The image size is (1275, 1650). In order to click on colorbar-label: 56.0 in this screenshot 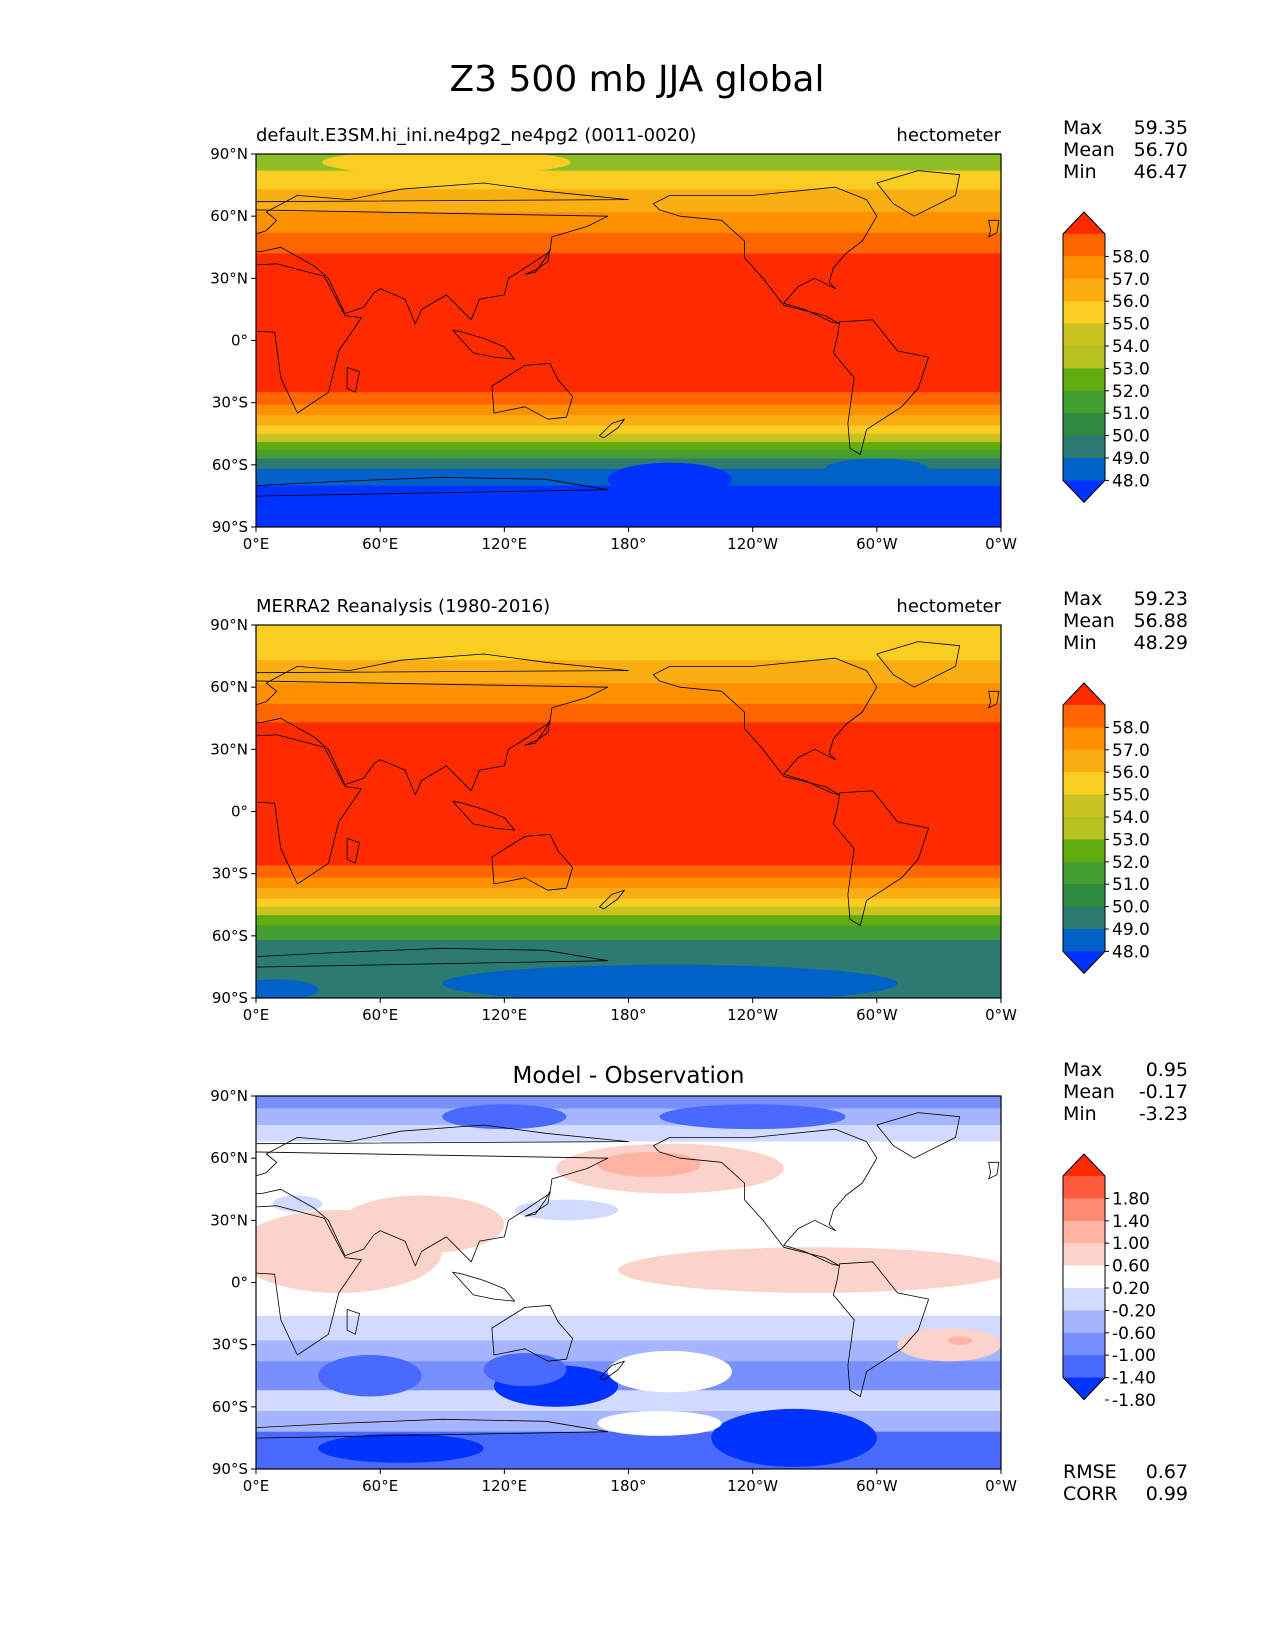, I will do `click(1131, 773)`.